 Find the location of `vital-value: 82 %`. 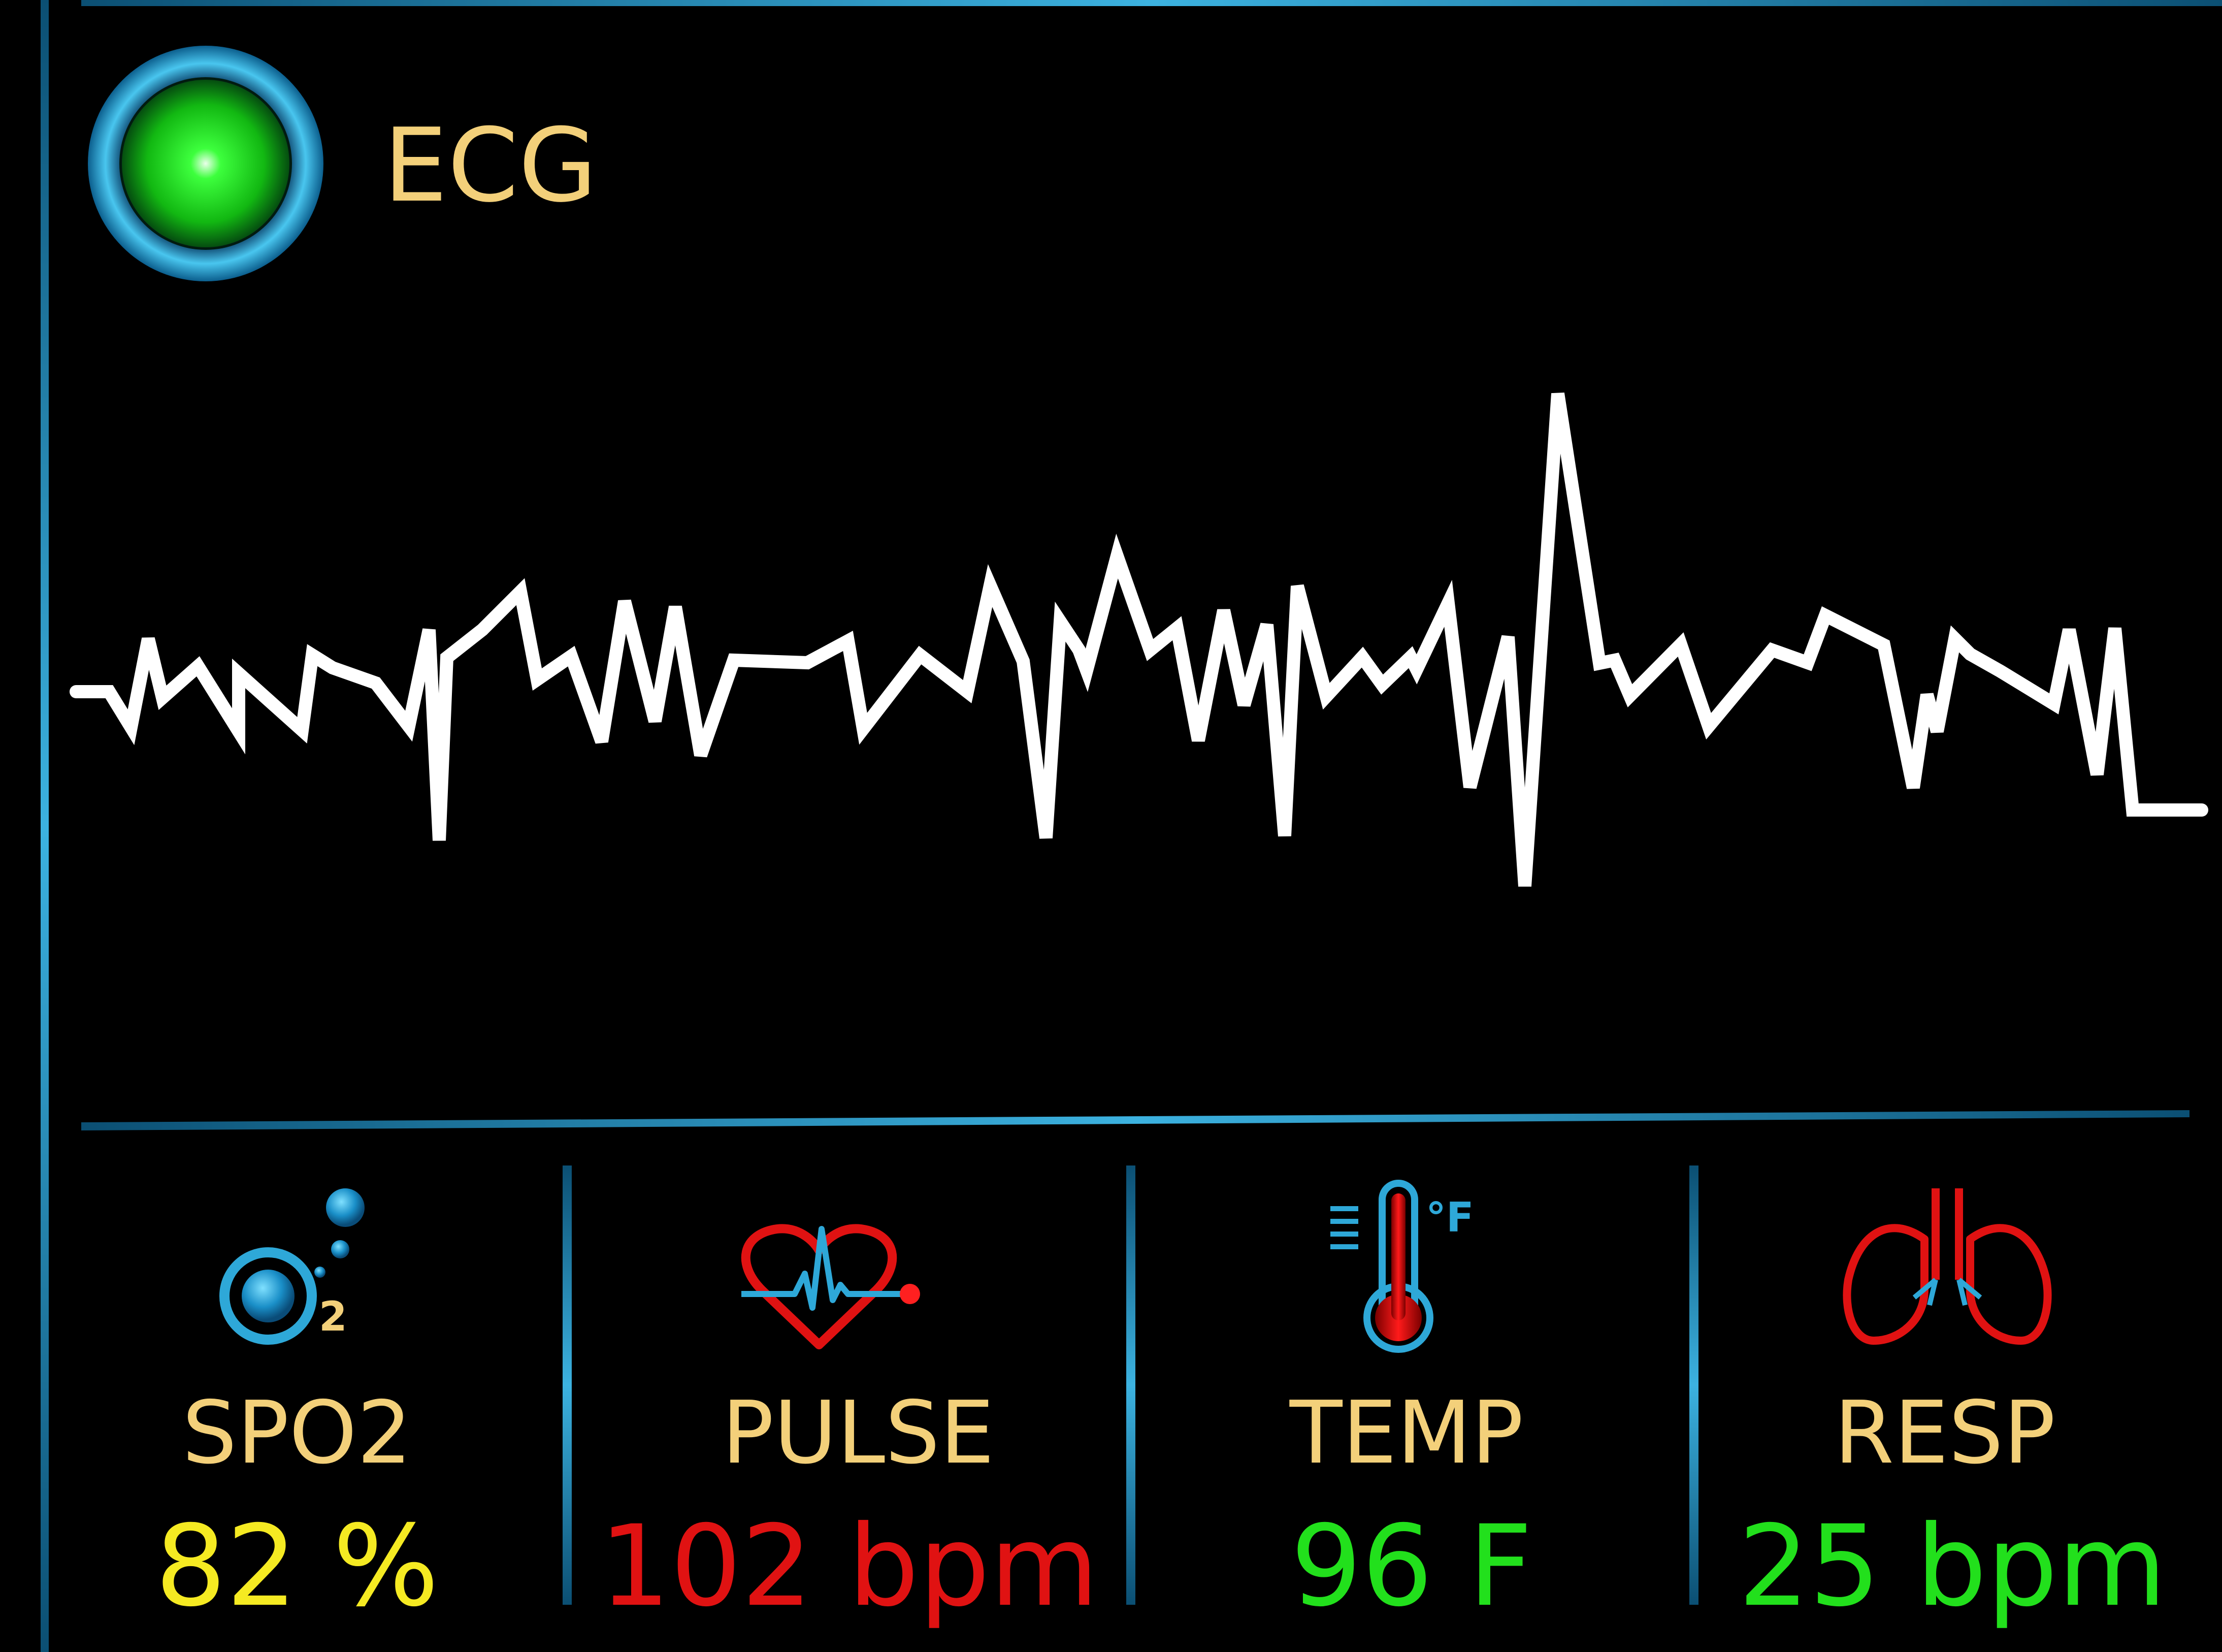

vital-value: 82 % is located at coordinates (297, 1566).